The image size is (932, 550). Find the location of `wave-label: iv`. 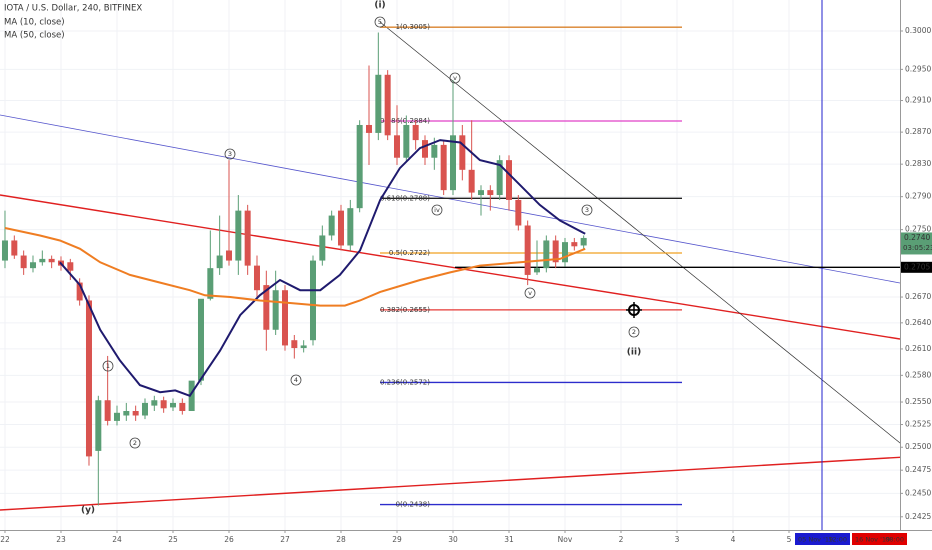

wave-label: iv is located at coordinates (437, 210).